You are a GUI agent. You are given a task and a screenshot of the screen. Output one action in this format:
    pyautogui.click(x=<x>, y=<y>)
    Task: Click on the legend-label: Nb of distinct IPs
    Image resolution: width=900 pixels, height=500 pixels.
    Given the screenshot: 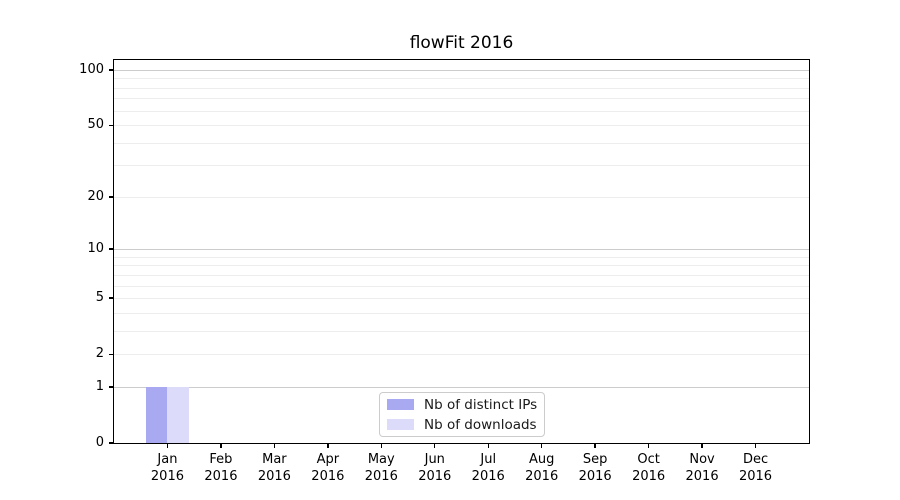 What is the action you would take?
    pyautogui.click(x=481, y=404)
    